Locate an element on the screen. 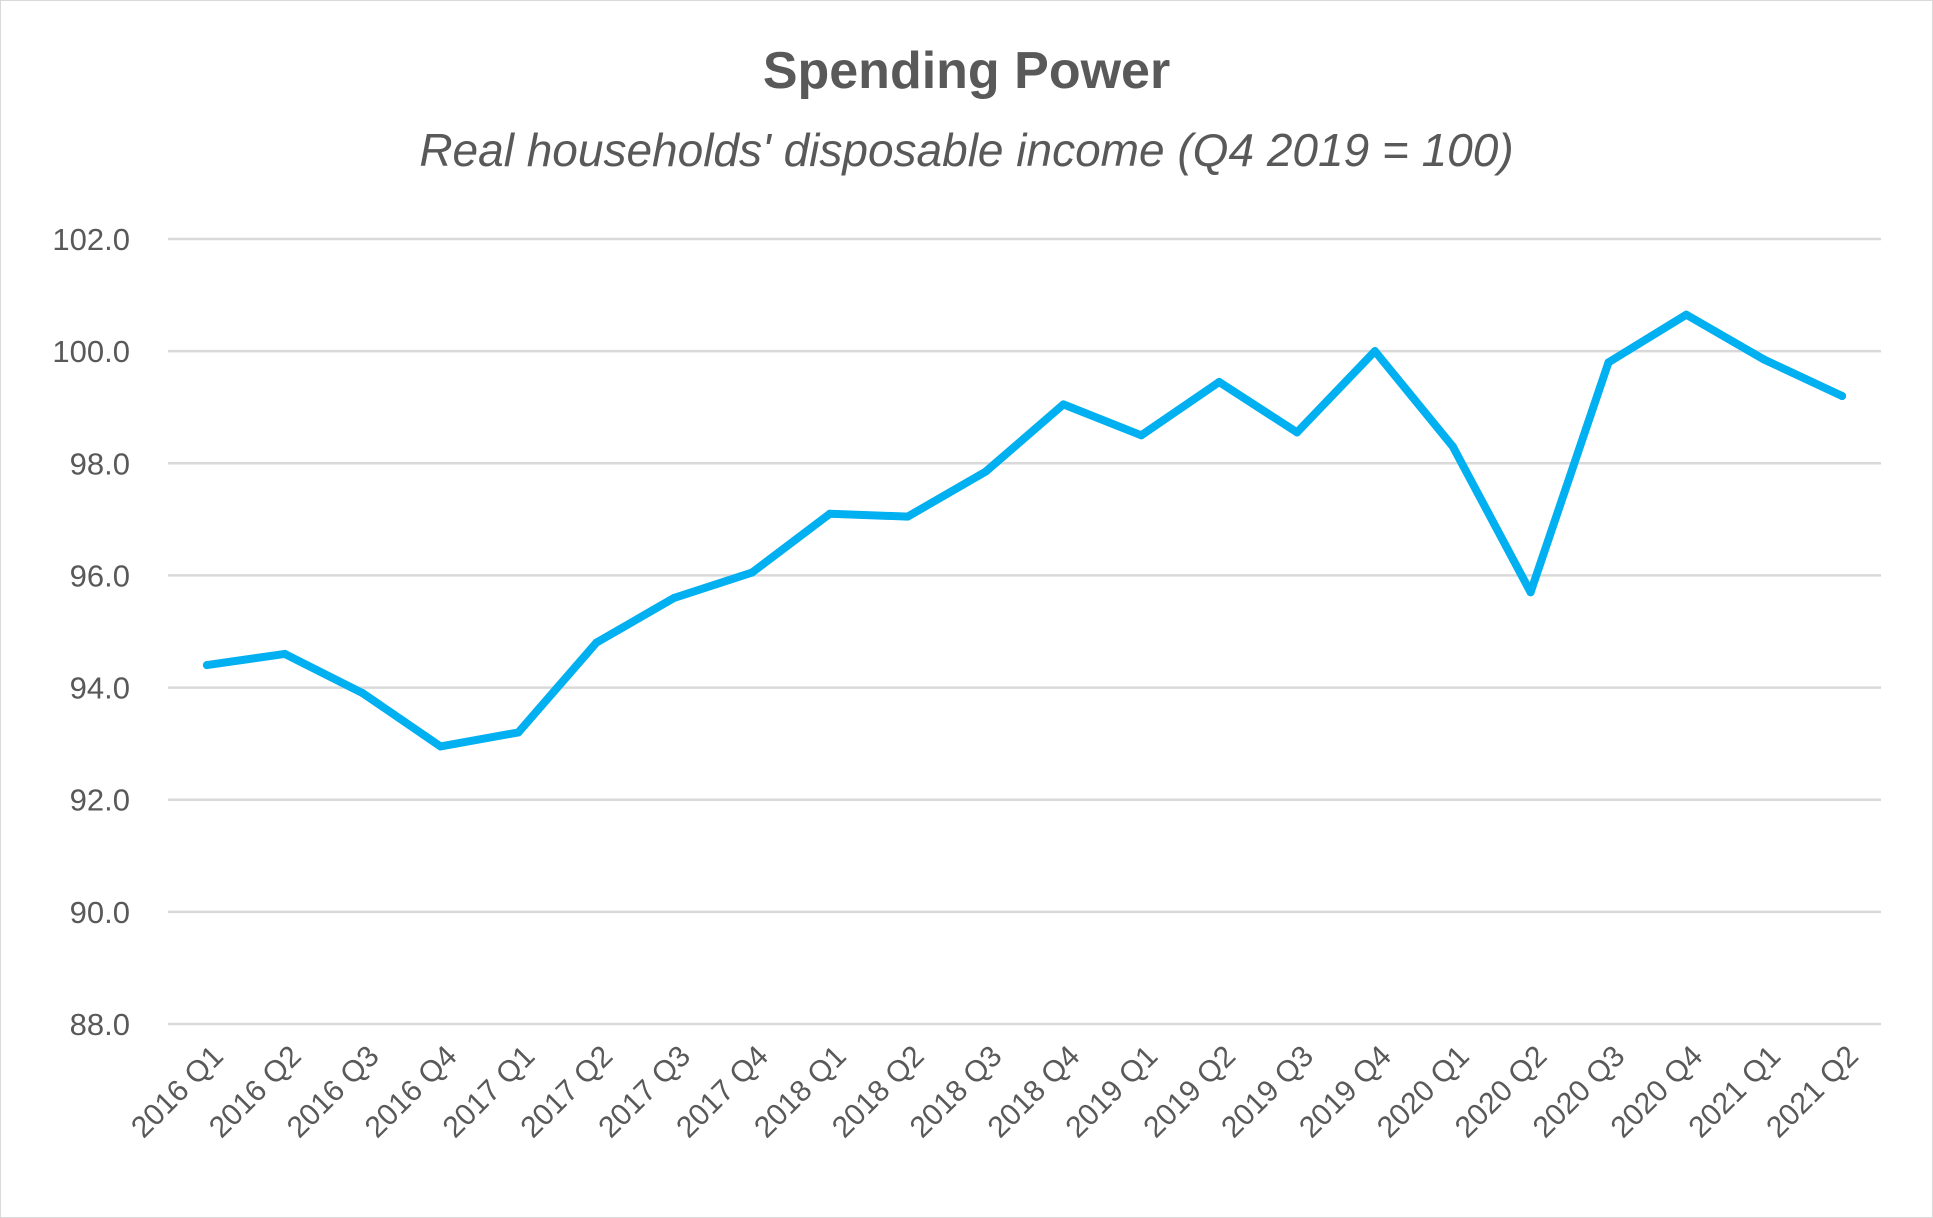 The image size is (1933, 1218). y-tick-label: 92.0 is located at coordinates (100, 800).